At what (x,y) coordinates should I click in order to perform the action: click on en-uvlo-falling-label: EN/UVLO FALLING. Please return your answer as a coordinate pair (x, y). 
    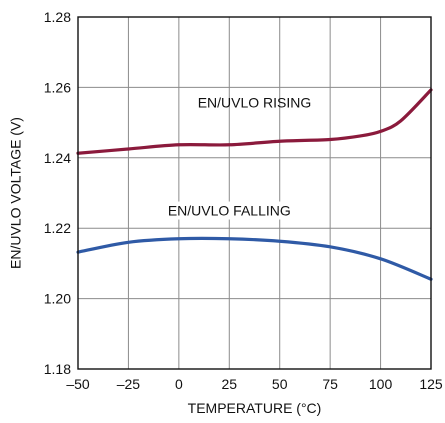
    Looking at the image, I should click on (229, 211).